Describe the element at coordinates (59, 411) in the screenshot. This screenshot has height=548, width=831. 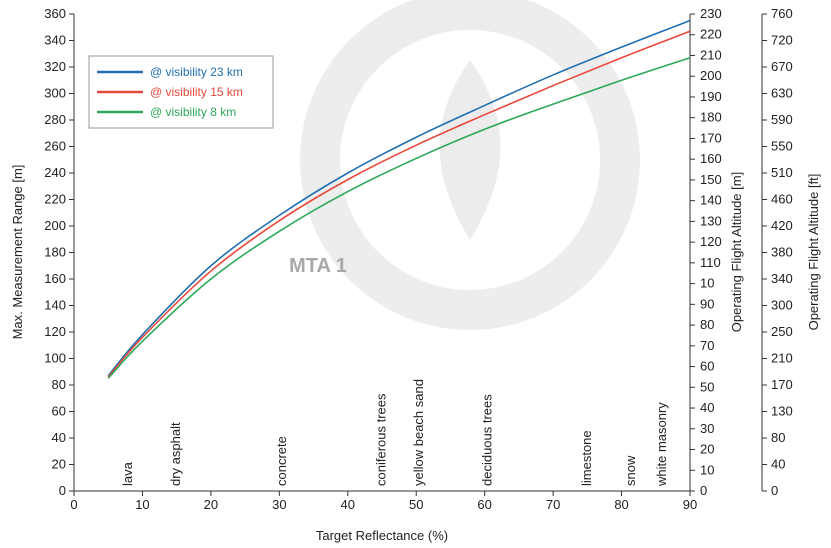
I see `y-tick-label: 60` at that location.